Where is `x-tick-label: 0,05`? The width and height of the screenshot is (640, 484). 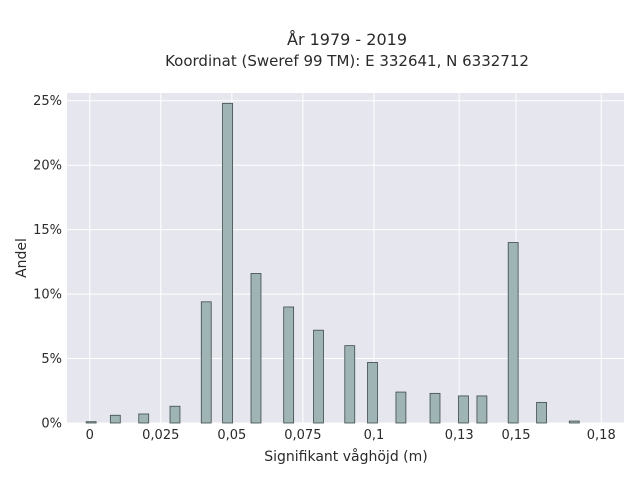 x-tick-label: 0,05 is located at coordinates (231, 435).